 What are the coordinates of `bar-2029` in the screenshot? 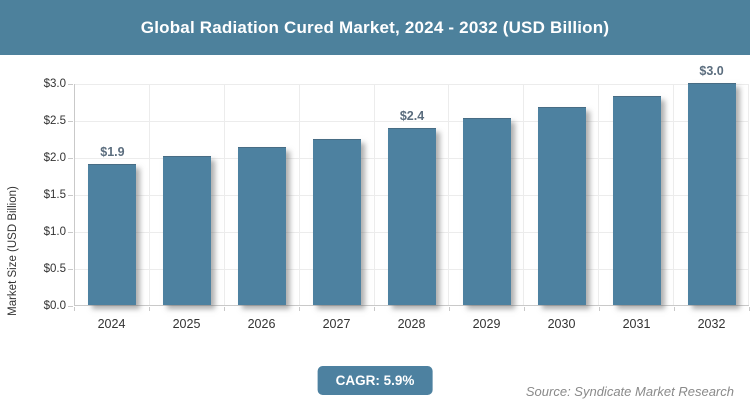 It's located at (486, 211).